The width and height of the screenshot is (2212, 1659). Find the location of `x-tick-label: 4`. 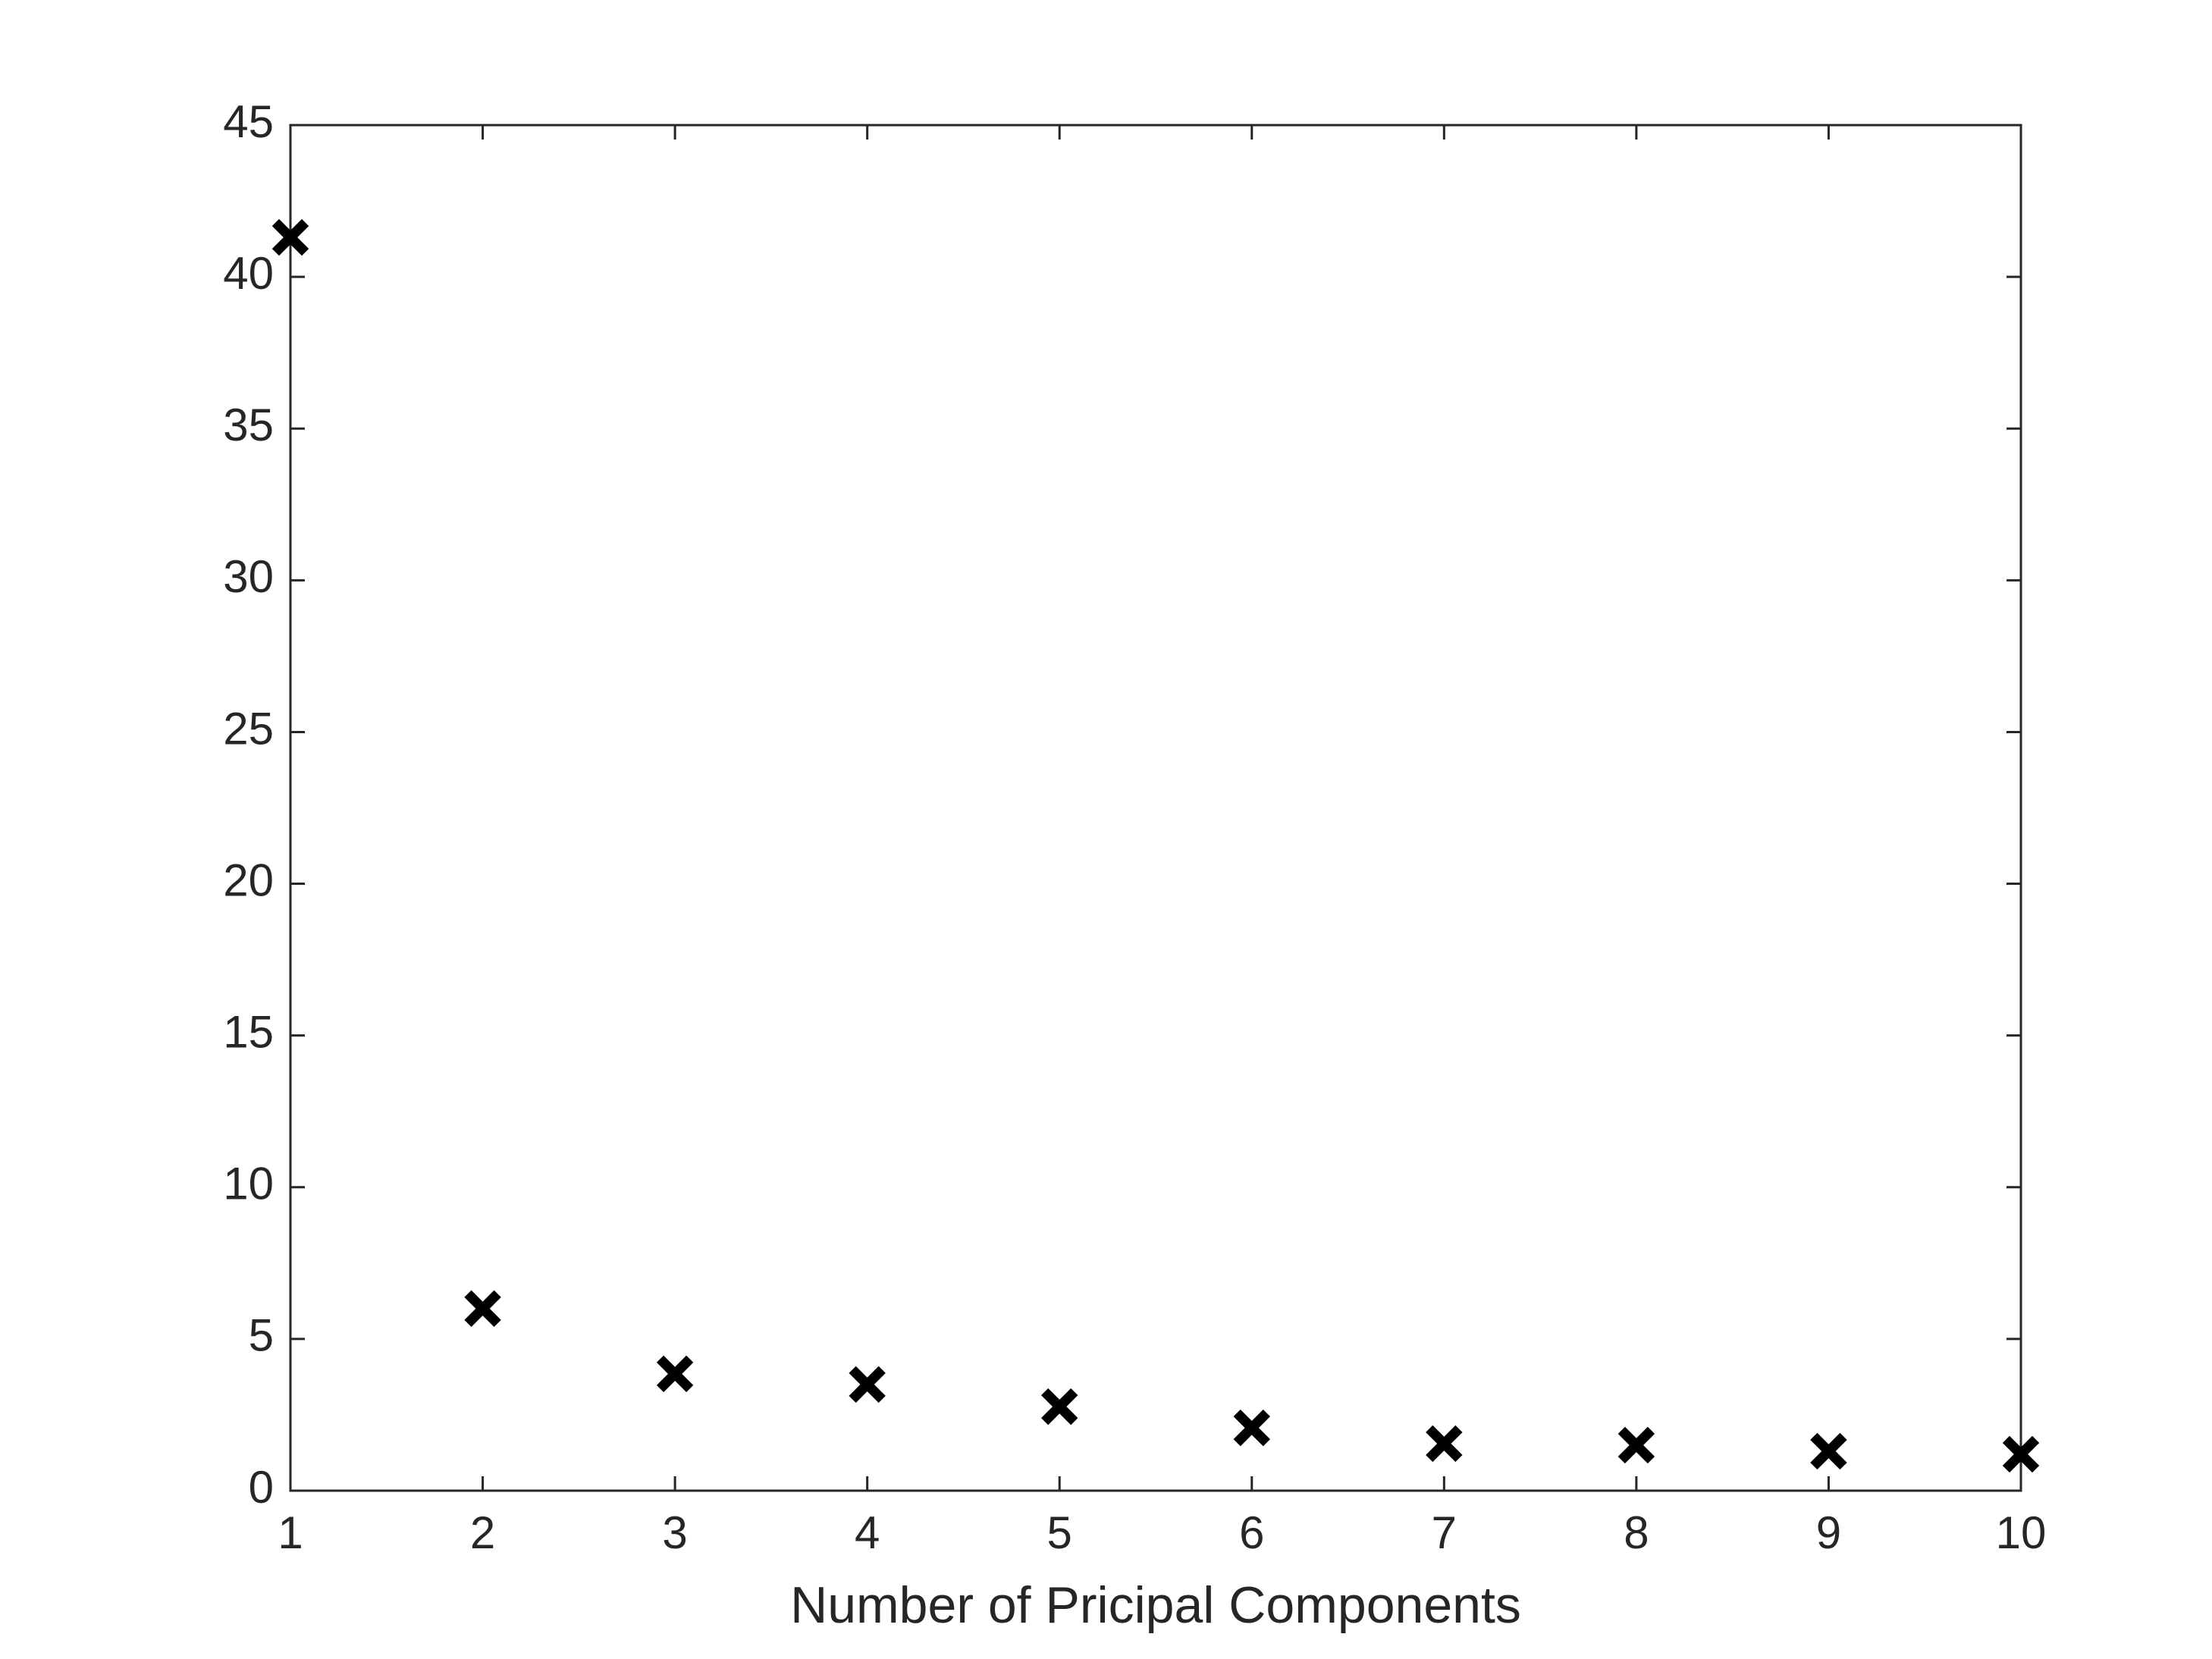

x-tick-label: 4 is located at coordinates (867, 1532).